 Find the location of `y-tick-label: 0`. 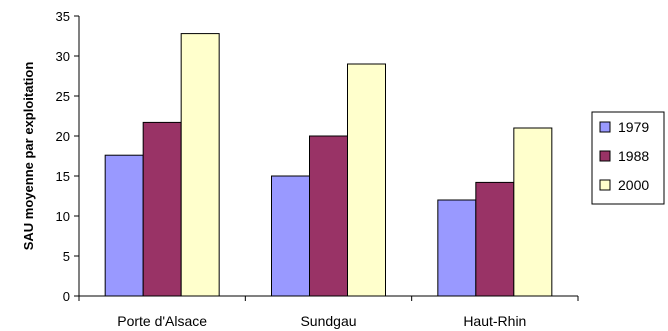

y-tick-label: 0 is located at coordinates (66, 296).